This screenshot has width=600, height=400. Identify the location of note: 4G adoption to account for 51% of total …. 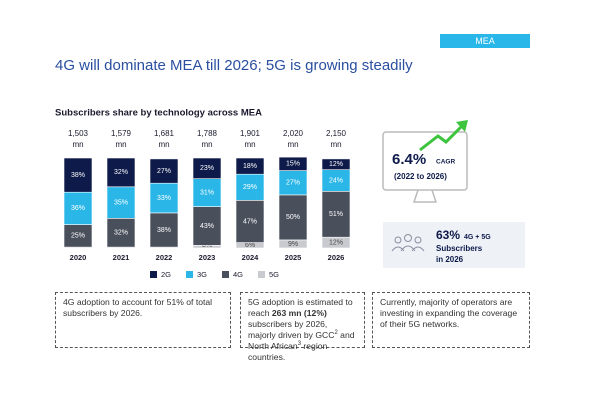
(143, 320).